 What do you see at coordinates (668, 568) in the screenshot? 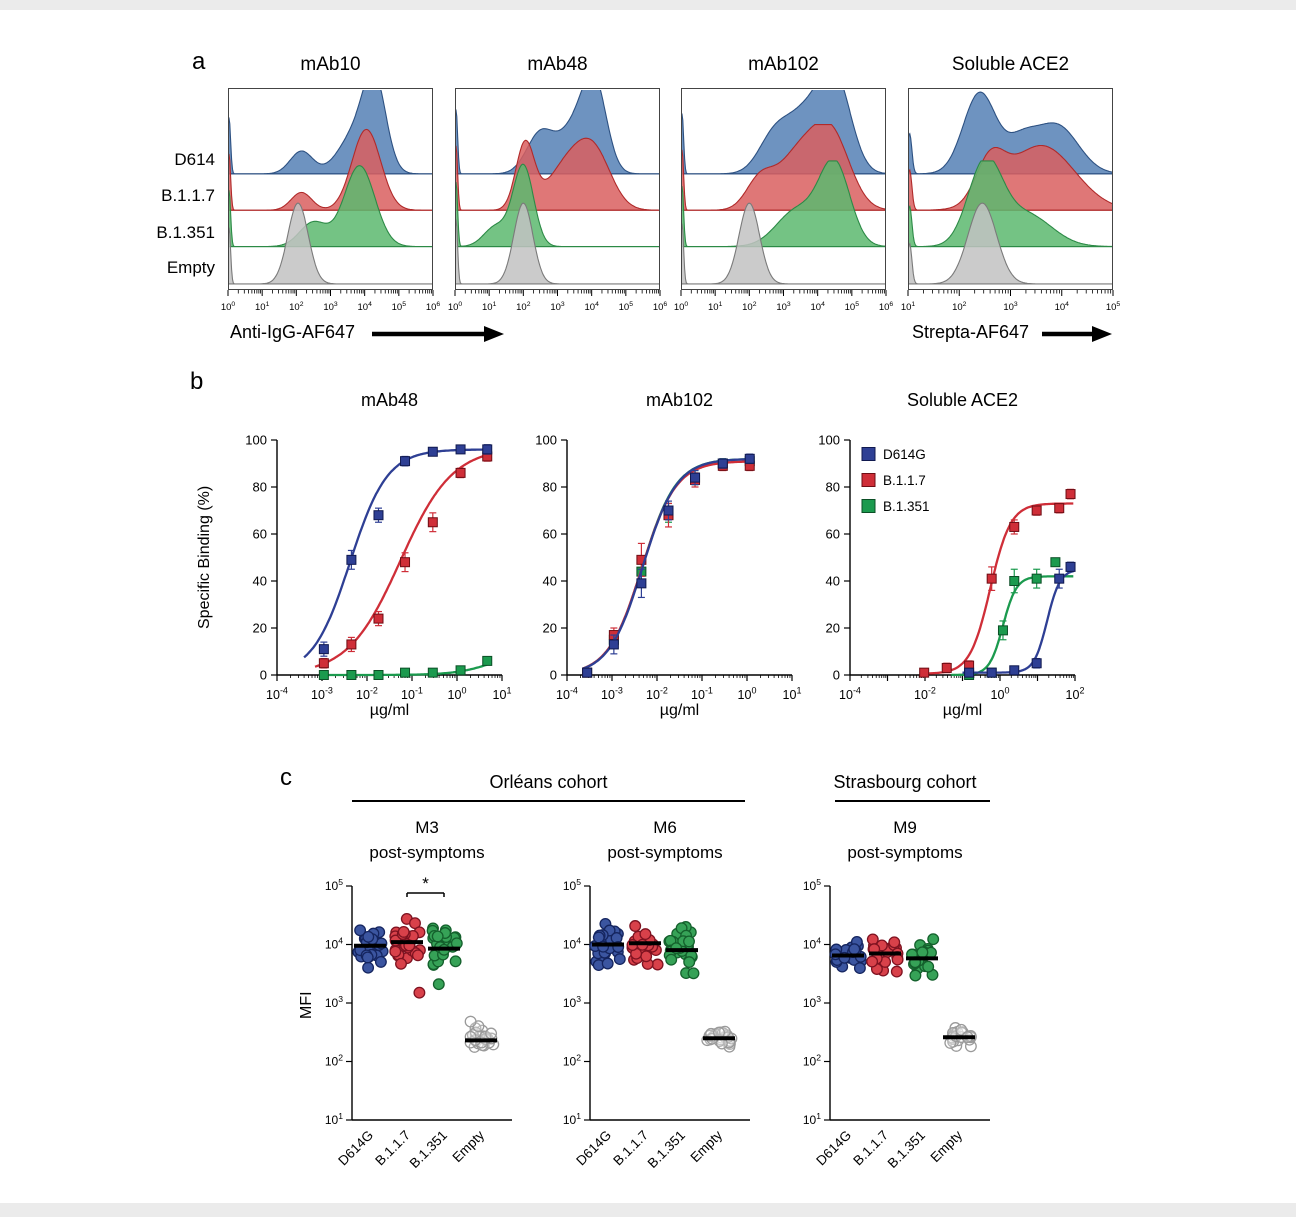
I see `mab102-dose-plot: 0 20 40 60 80 100 10⁻⁴ 10⁻³ 10⁻² 10⁻¹ 10⁰ 10¹` at bounding box center [668, 568].